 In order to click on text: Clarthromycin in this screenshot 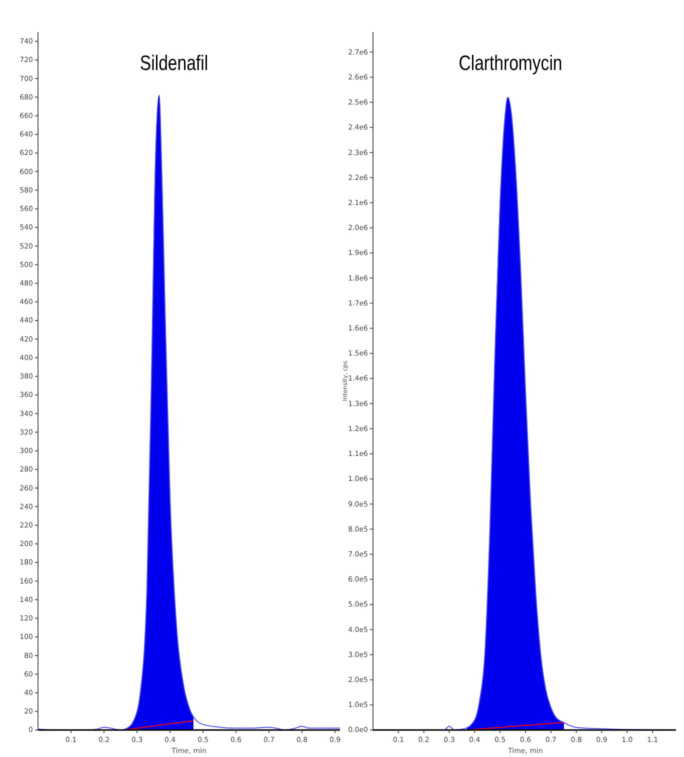, I will do `click(510, 64)`.